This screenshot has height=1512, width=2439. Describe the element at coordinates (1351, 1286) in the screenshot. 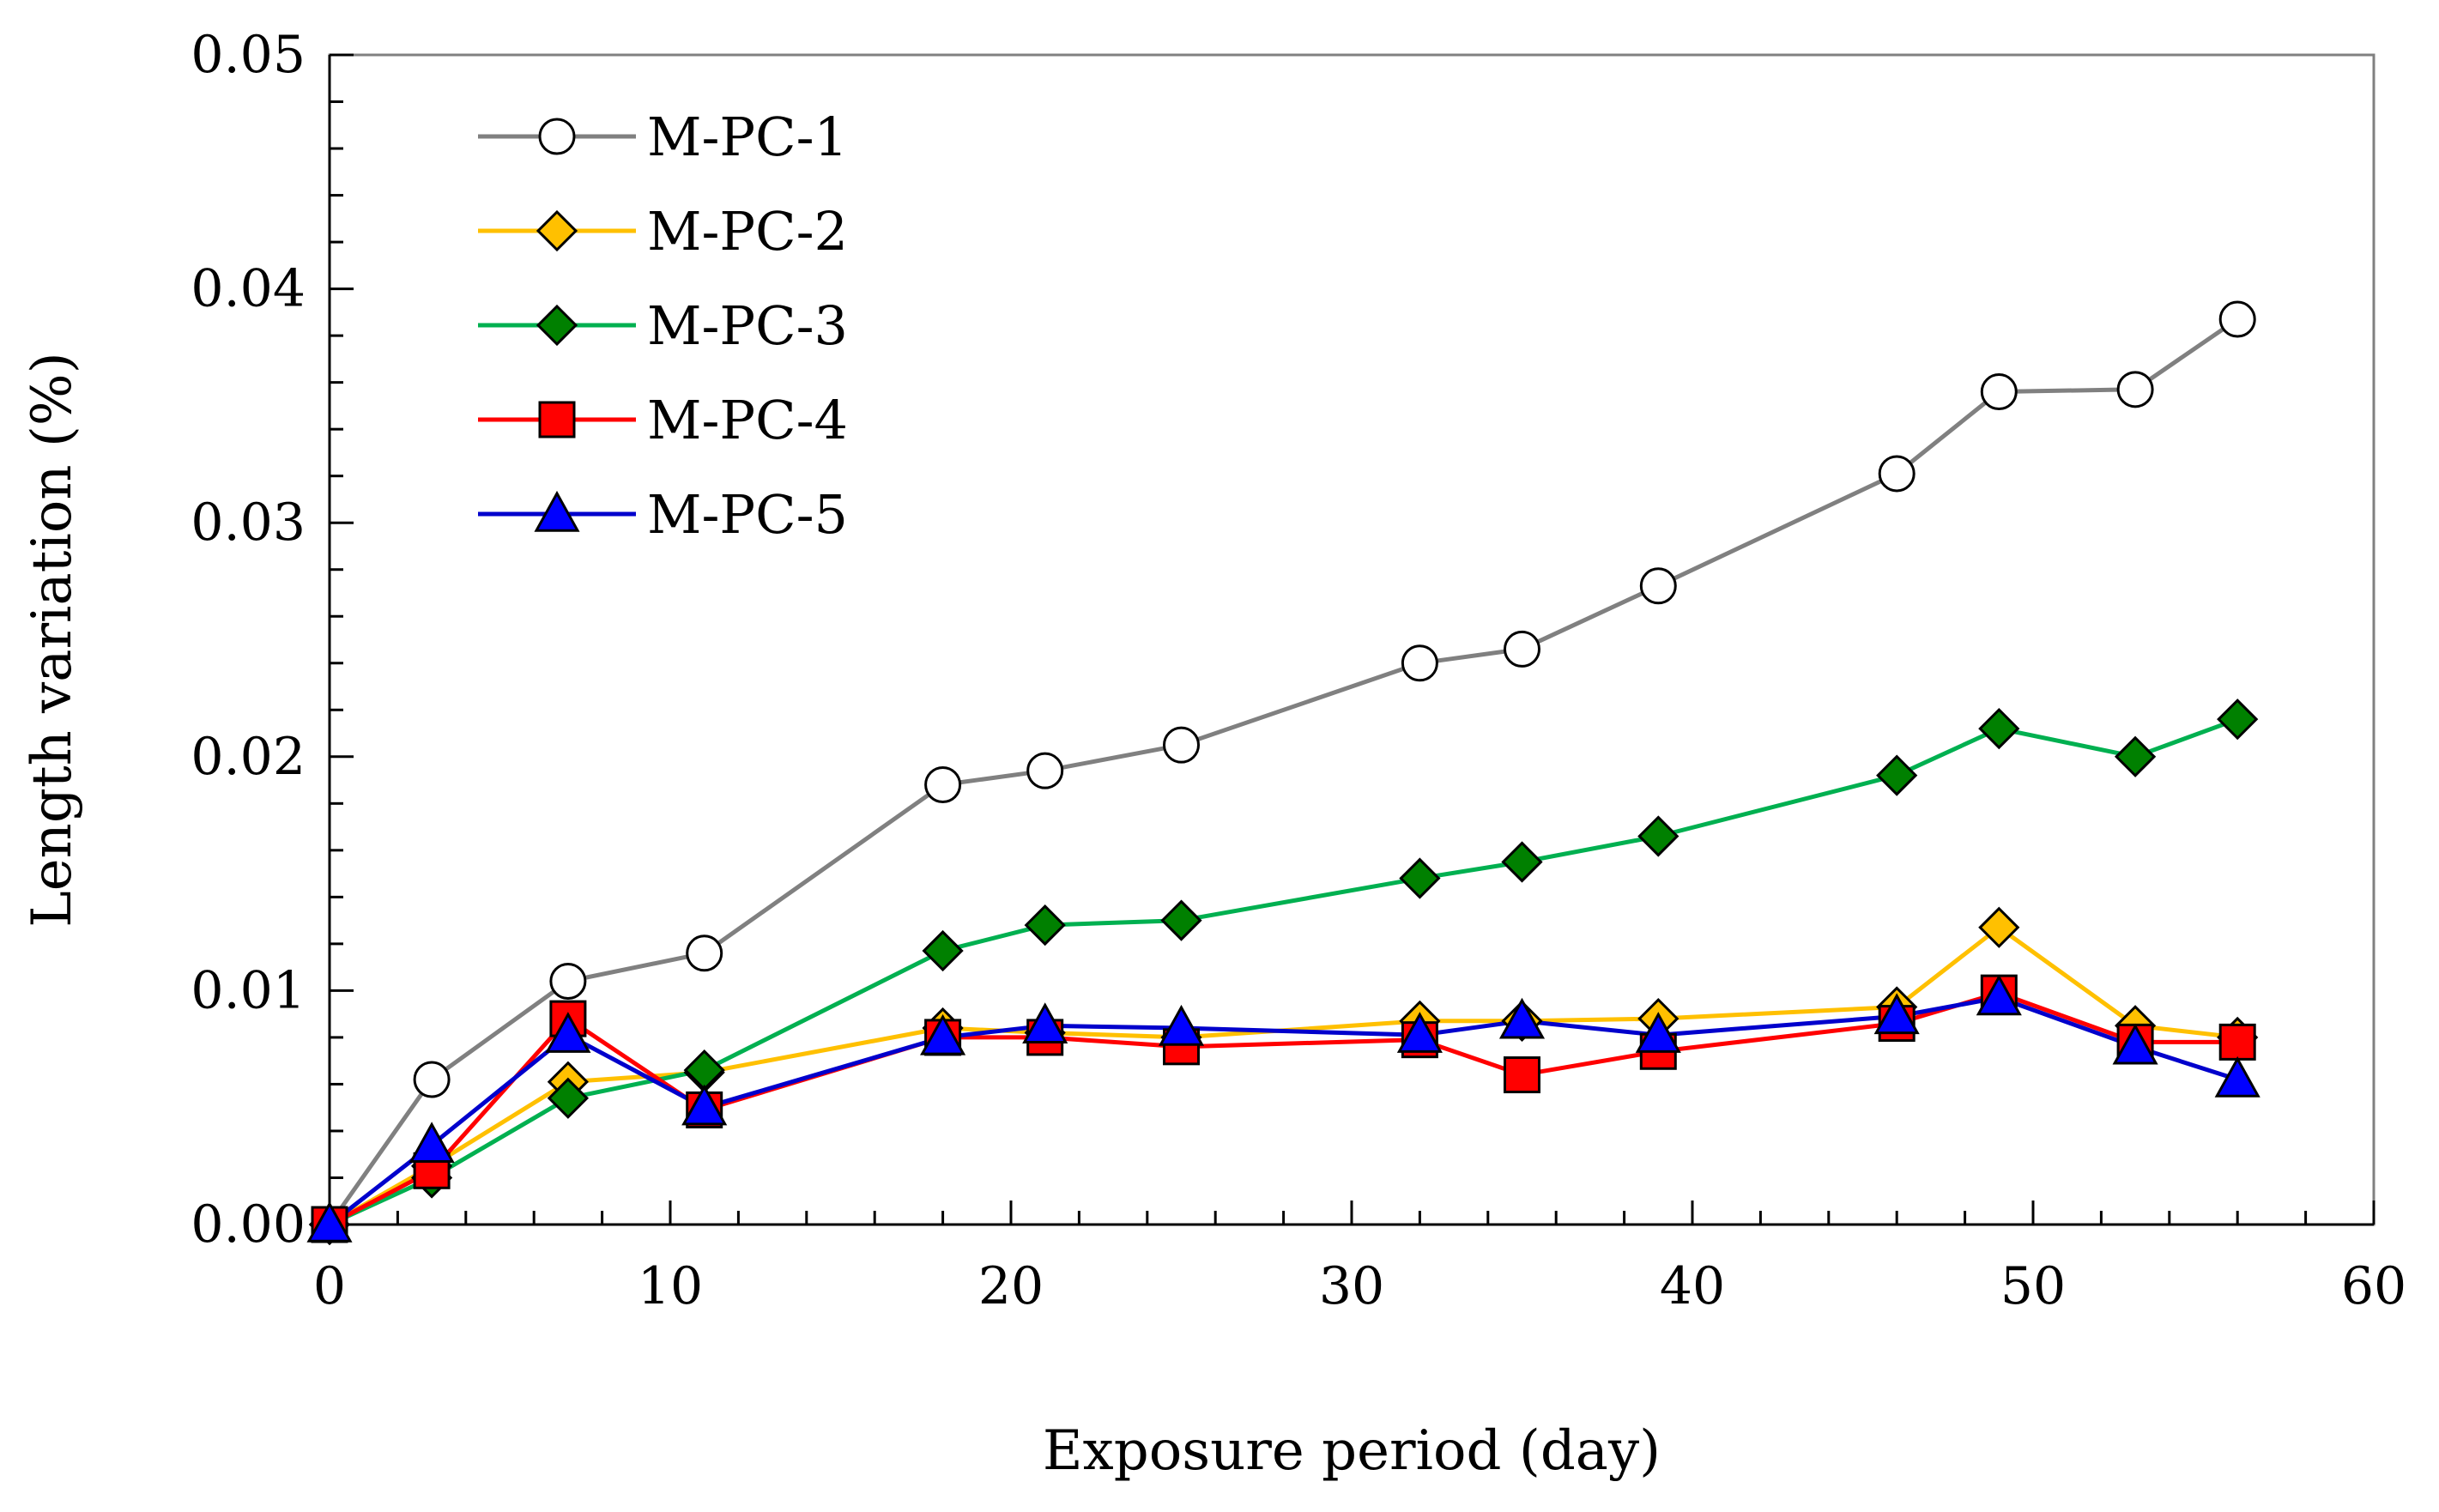

I see `x-tick-label: 30` at that location.